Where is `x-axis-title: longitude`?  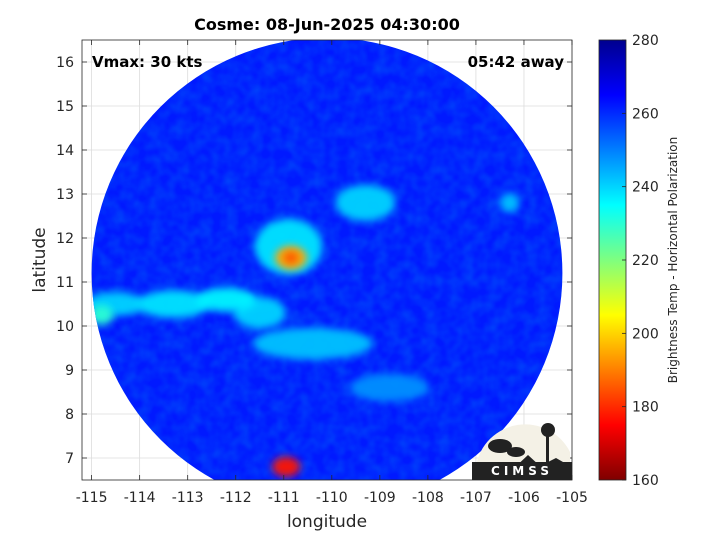
x-axis-title: longitude is located at coordinates (327, 522).